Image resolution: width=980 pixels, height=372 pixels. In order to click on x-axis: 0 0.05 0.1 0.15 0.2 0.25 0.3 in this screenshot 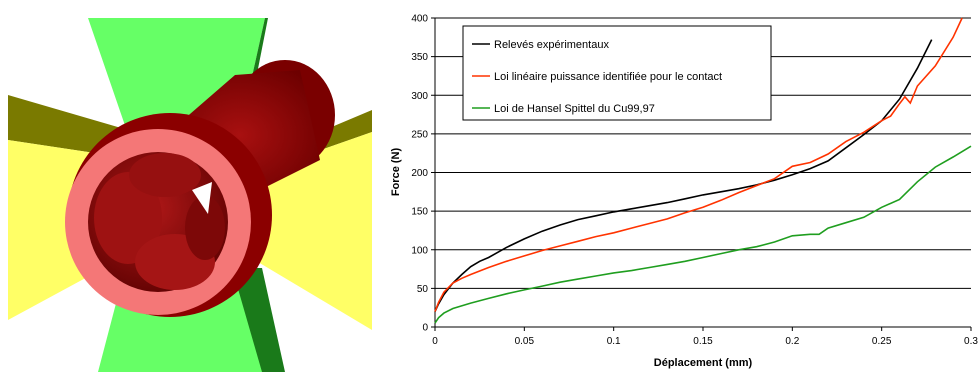, I will do `click(705, 336)`.